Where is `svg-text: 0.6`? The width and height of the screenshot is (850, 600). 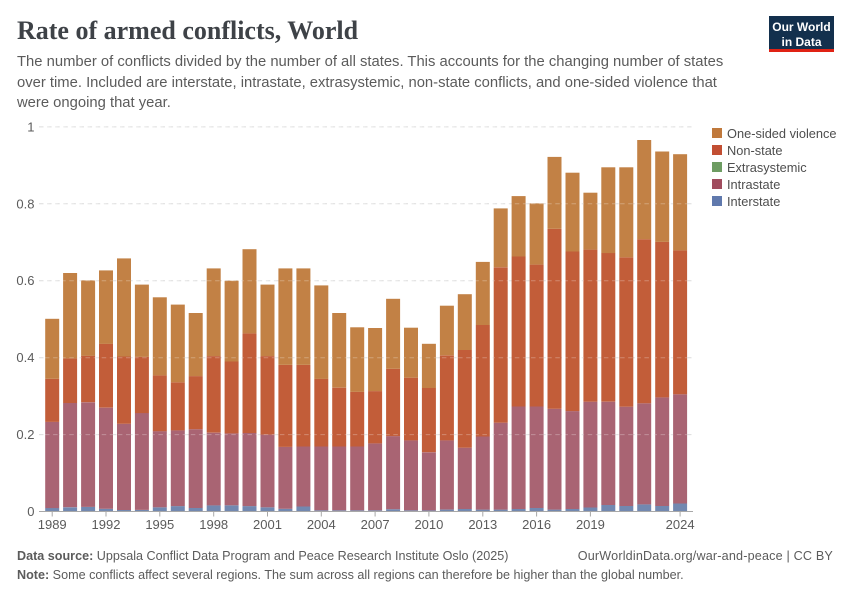 svg-text: 0.6 is located at coordinates (25, 280).